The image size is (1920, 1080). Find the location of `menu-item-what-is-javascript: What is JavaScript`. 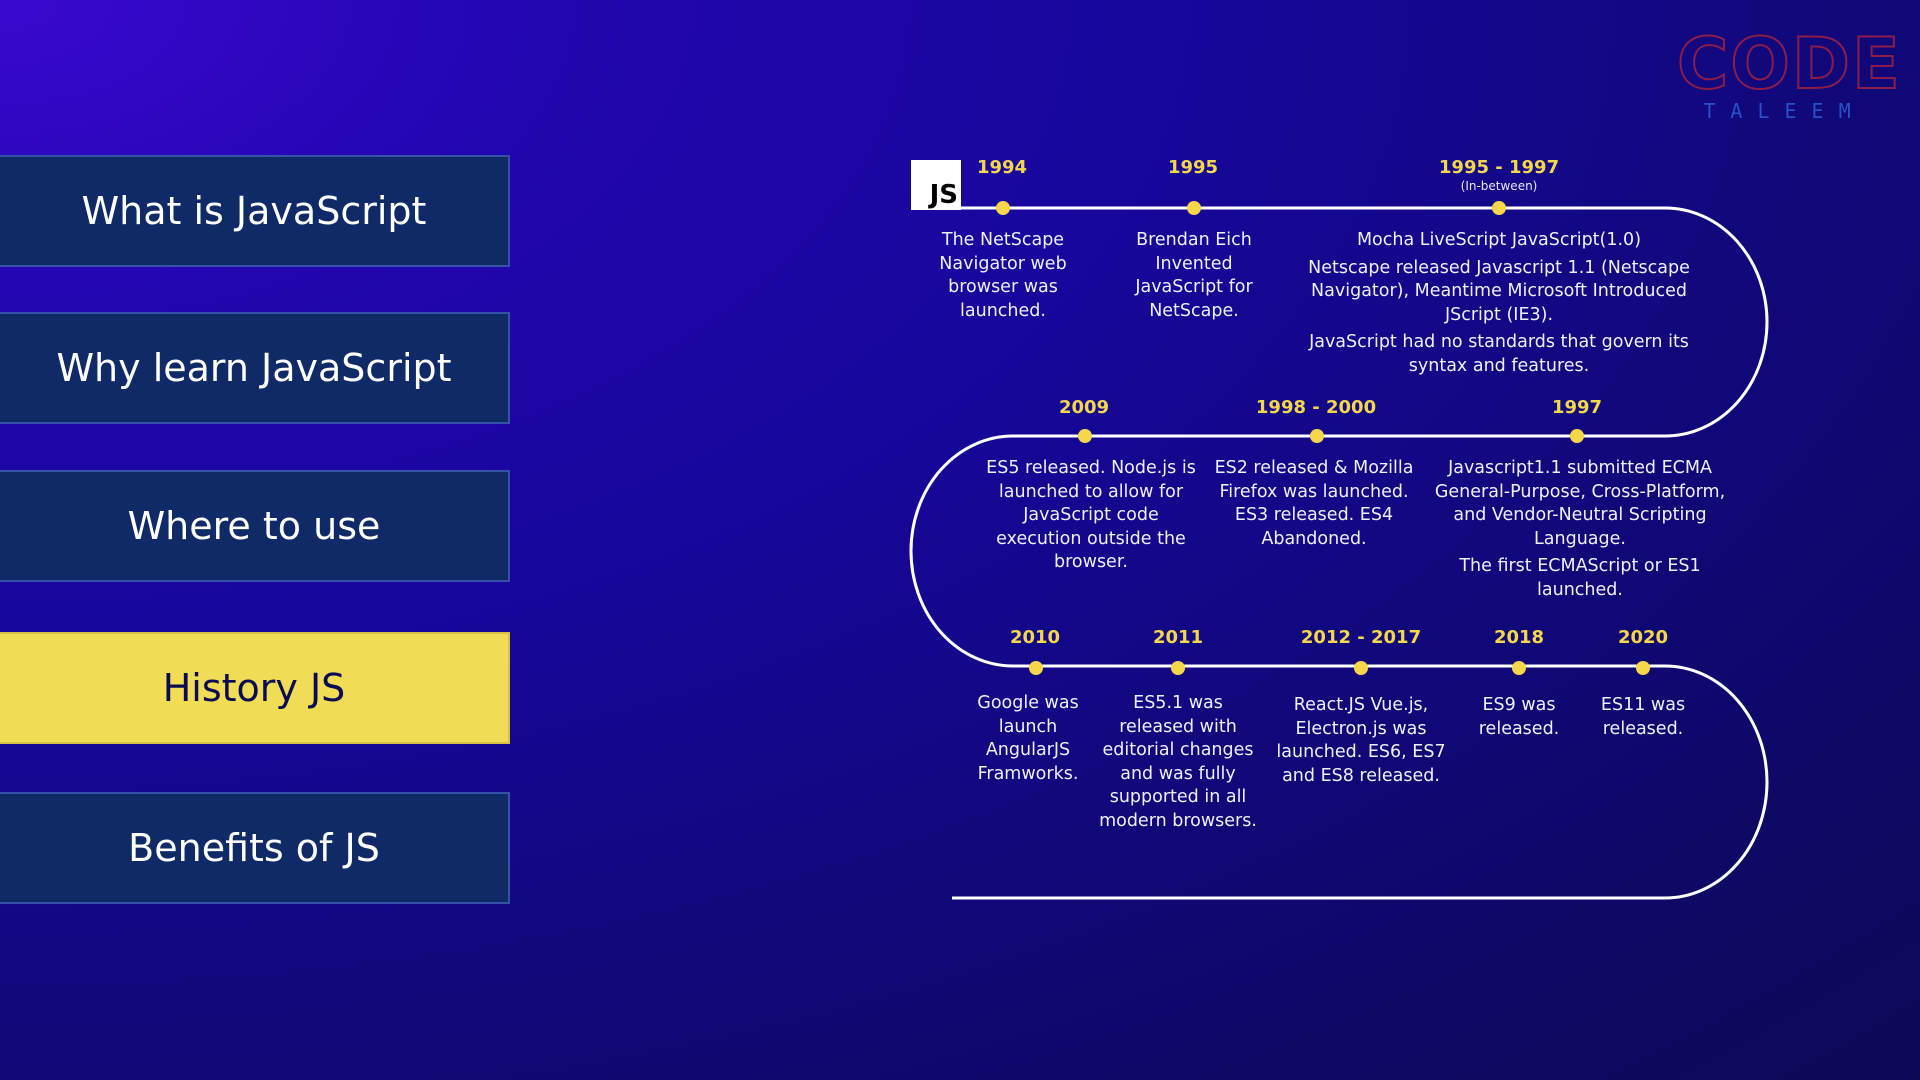

menu-item-what-is-javascript: What is JavaScript is located at coordinates (255, 211).